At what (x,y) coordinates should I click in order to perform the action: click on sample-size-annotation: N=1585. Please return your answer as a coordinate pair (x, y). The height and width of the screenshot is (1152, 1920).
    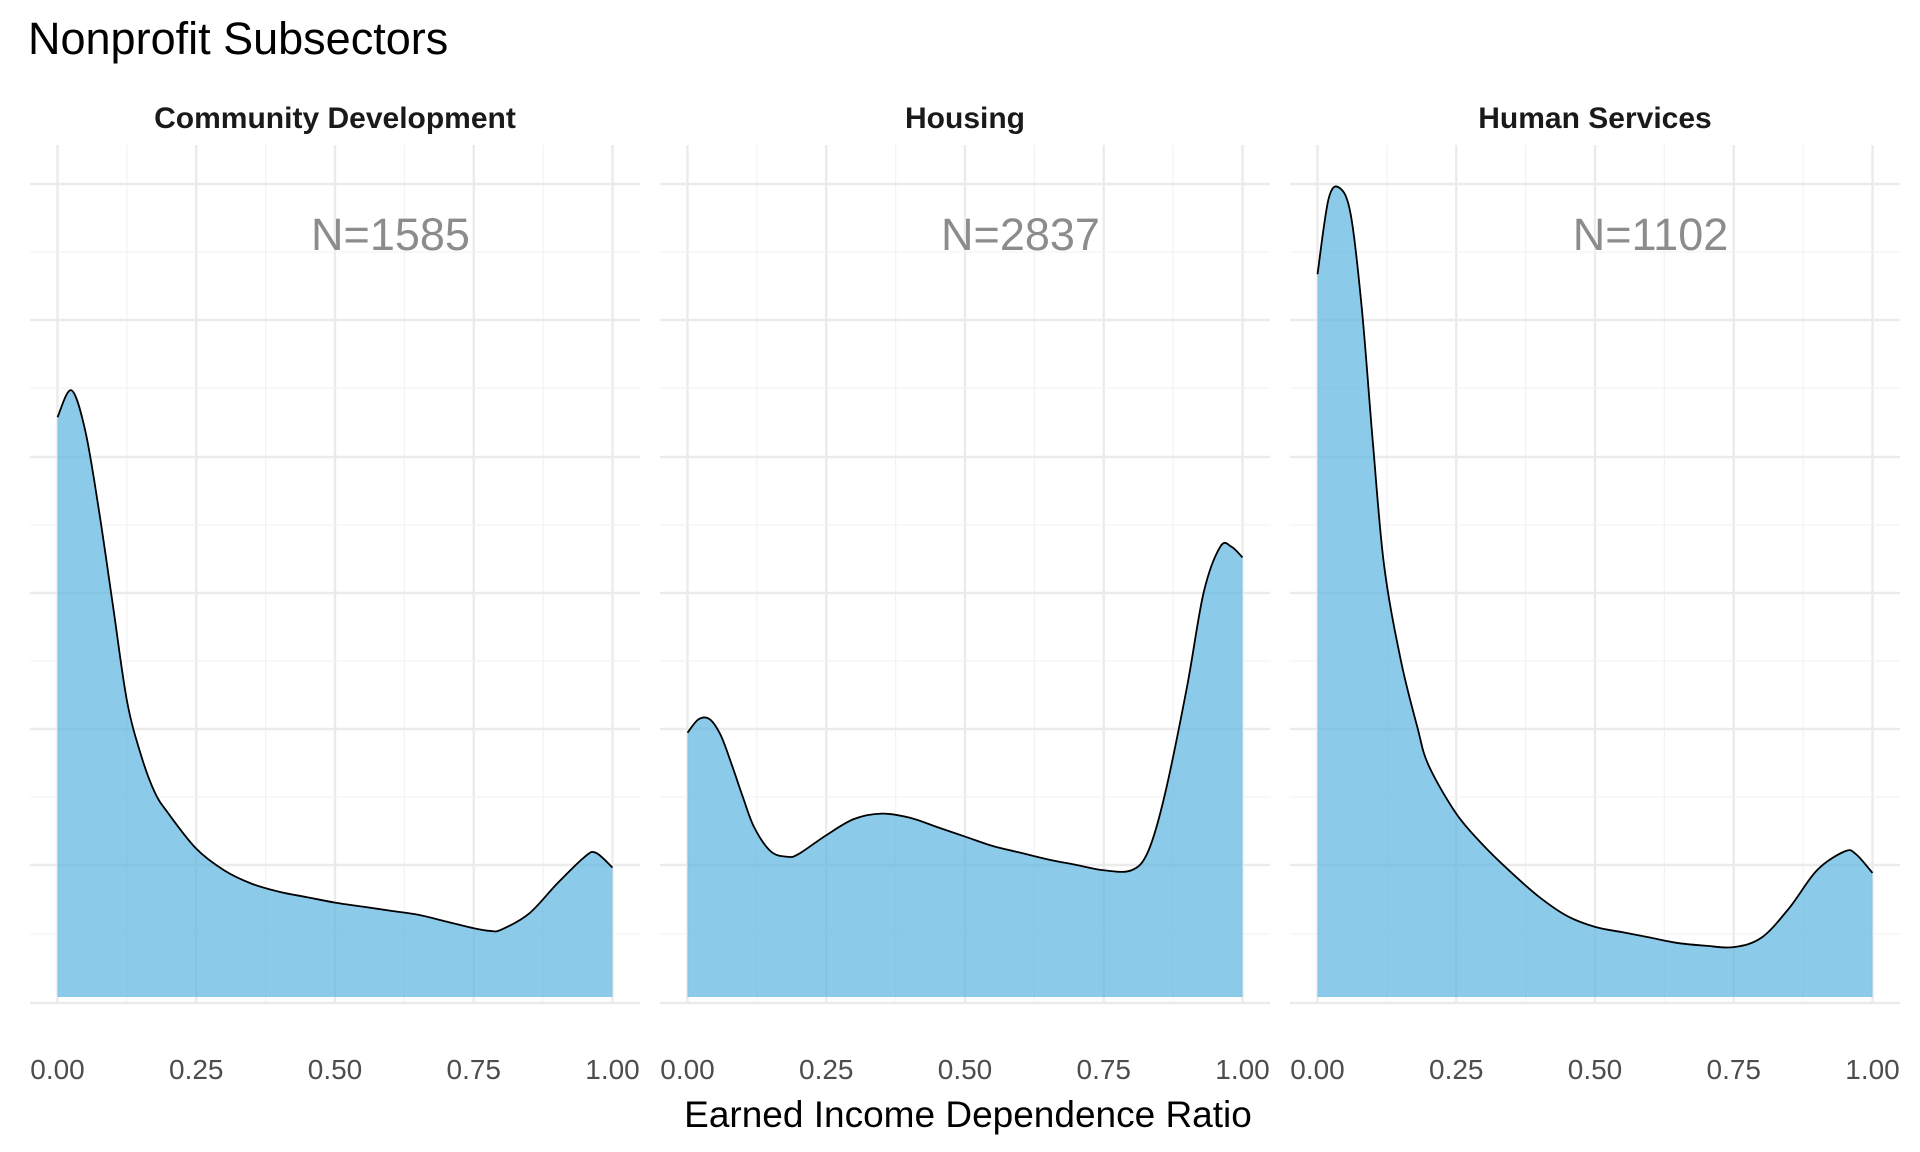
    Looking at the image, I should click on (390, 234).